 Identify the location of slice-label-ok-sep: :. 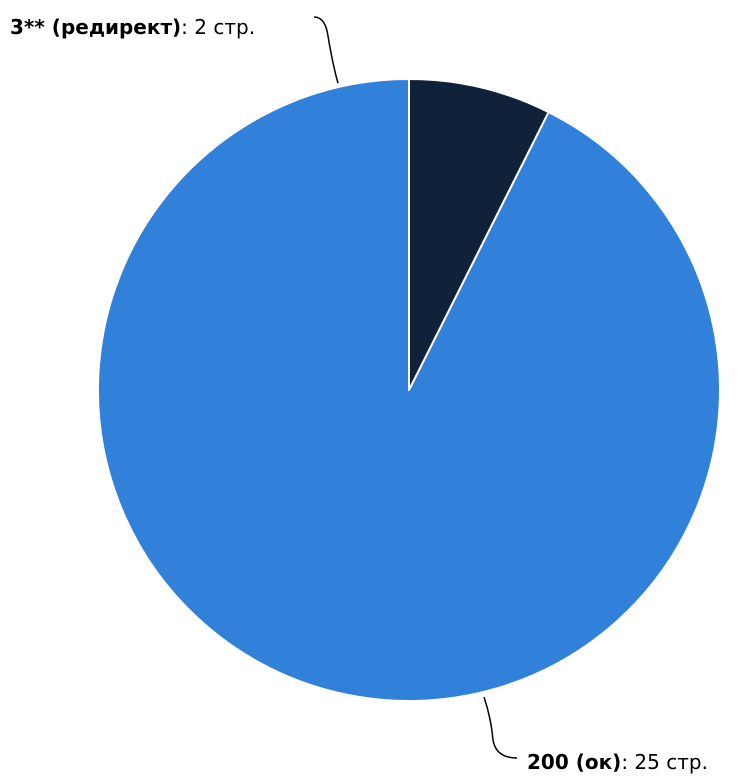
(627, 762).